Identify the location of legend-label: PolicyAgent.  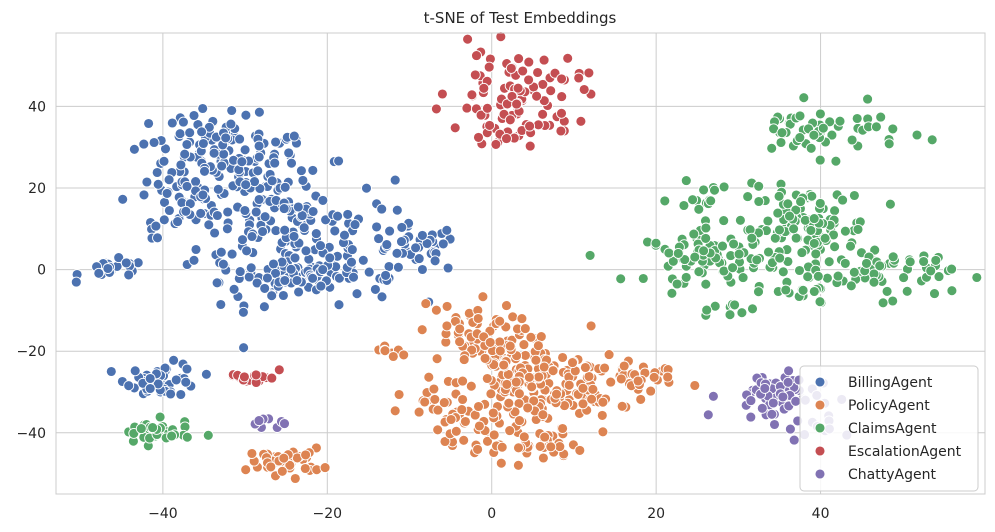
(889, 406).